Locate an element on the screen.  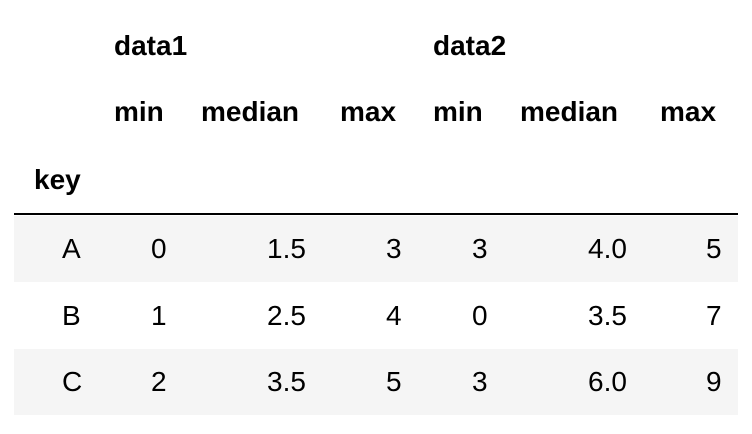
table-cell: 7 is located at coordinates (714, 315).